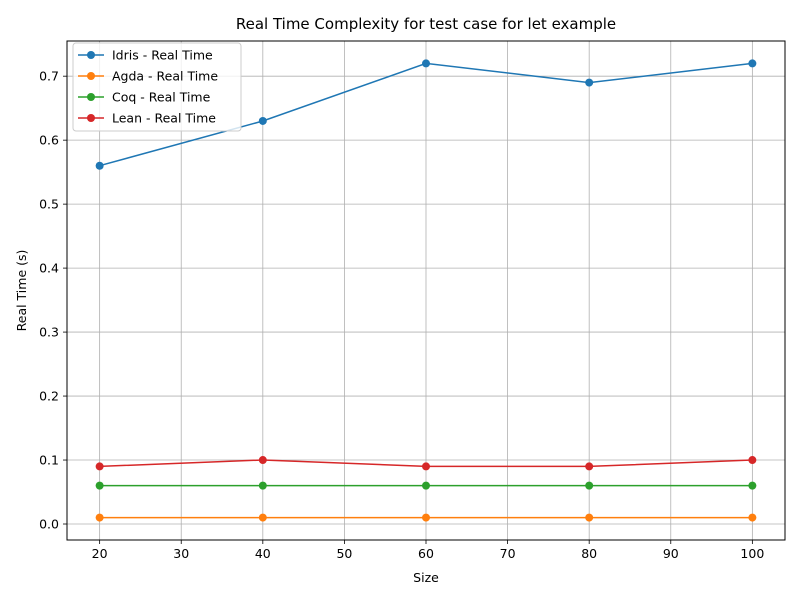 Image resolution: width=800 pixels, height=600 pixels. Describe the element at coordinates (671, 553) in the screenshot. I see `x-tick-label: 90` at that location.